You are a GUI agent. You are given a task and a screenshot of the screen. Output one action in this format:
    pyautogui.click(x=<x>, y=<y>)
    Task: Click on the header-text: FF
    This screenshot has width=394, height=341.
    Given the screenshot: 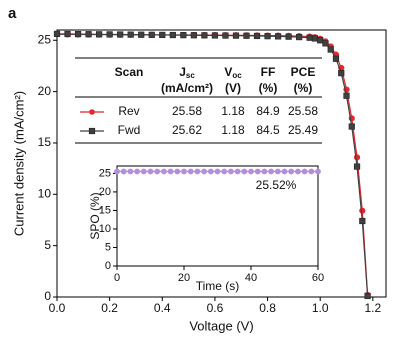 What is the action you would take?
    pyautogui.click(x=268, y=72)
    